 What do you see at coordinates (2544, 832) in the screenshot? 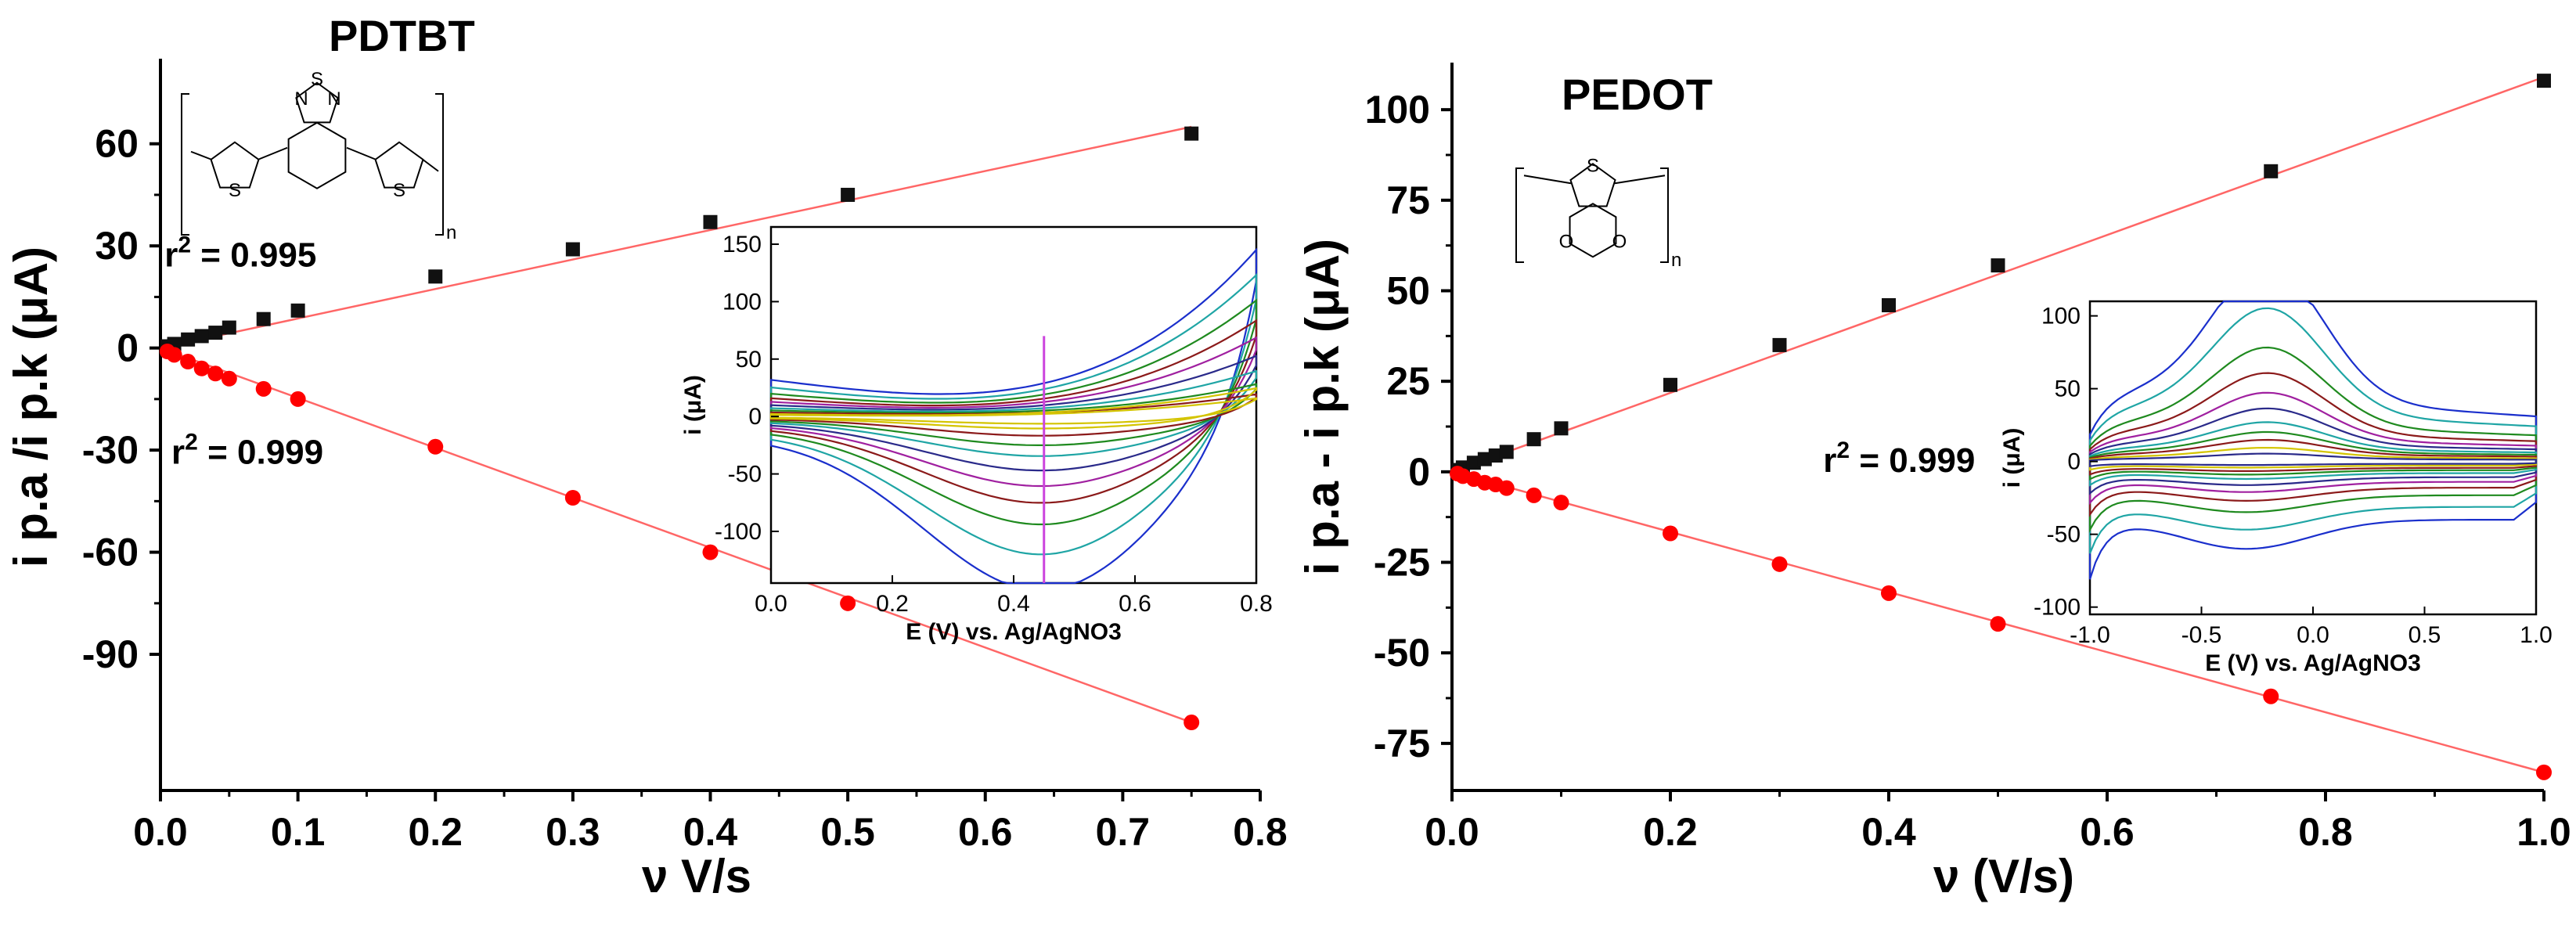
I see `x-tick-label: 1.0` at bounding box center [2544, 832].